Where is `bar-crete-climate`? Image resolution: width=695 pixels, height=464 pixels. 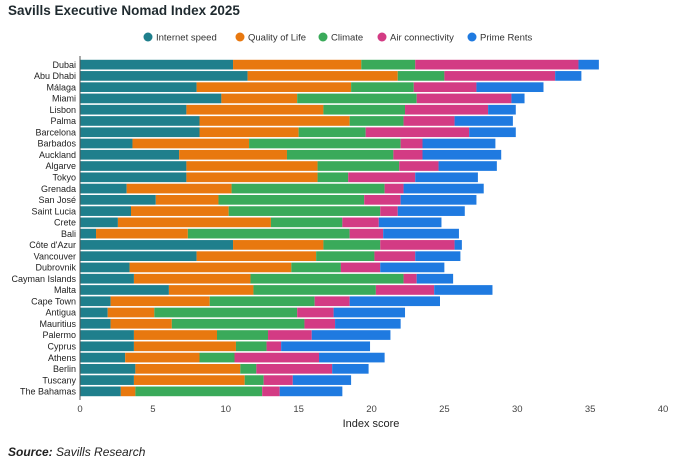
bar-crete-climate is located at coordinates (306, 222).